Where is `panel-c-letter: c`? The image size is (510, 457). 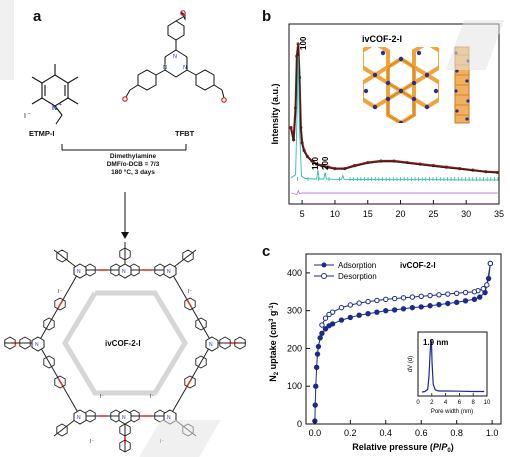
panel-c-letter: c is located at coordinates (266, 251).